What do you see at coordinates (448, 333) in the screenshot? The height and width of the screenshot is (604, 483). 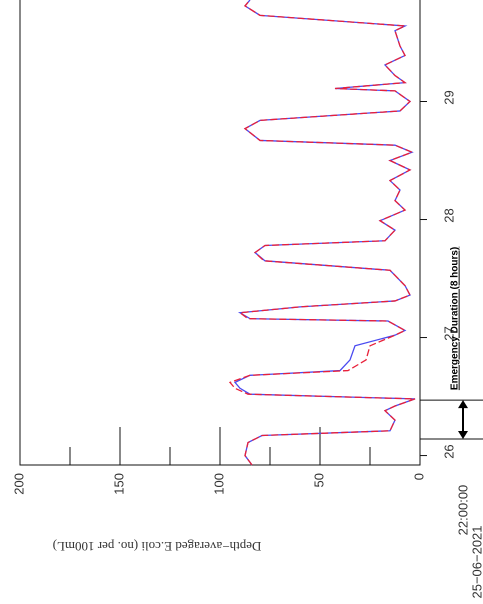 I see `x-tick-label: 27` at bounding box center [448, 333].